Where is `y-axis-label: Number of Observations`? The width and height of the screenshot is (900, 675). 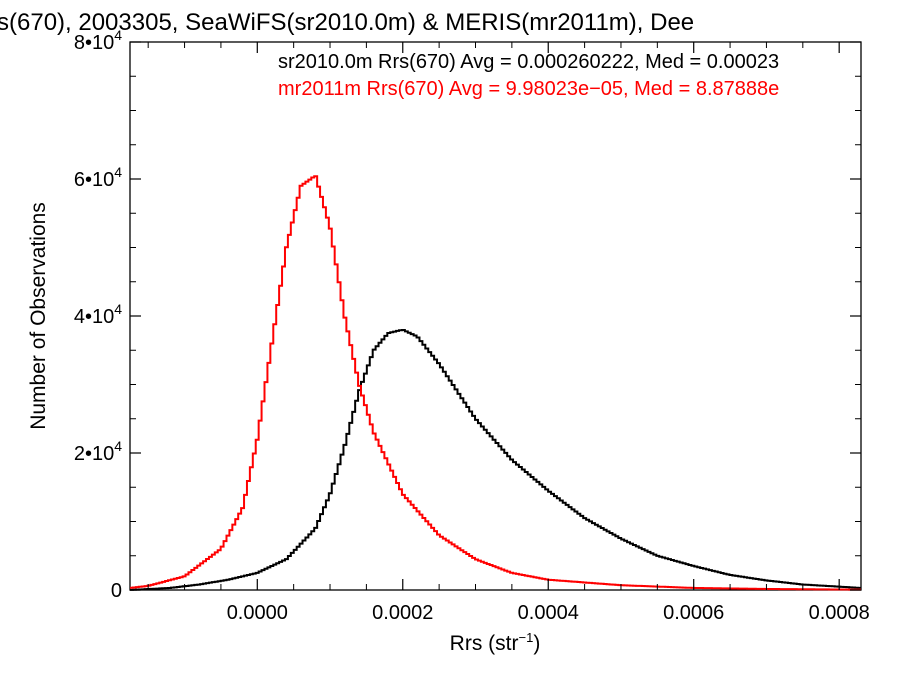
y-axis-label: Number of Observations is located at coordinates (38, 316).